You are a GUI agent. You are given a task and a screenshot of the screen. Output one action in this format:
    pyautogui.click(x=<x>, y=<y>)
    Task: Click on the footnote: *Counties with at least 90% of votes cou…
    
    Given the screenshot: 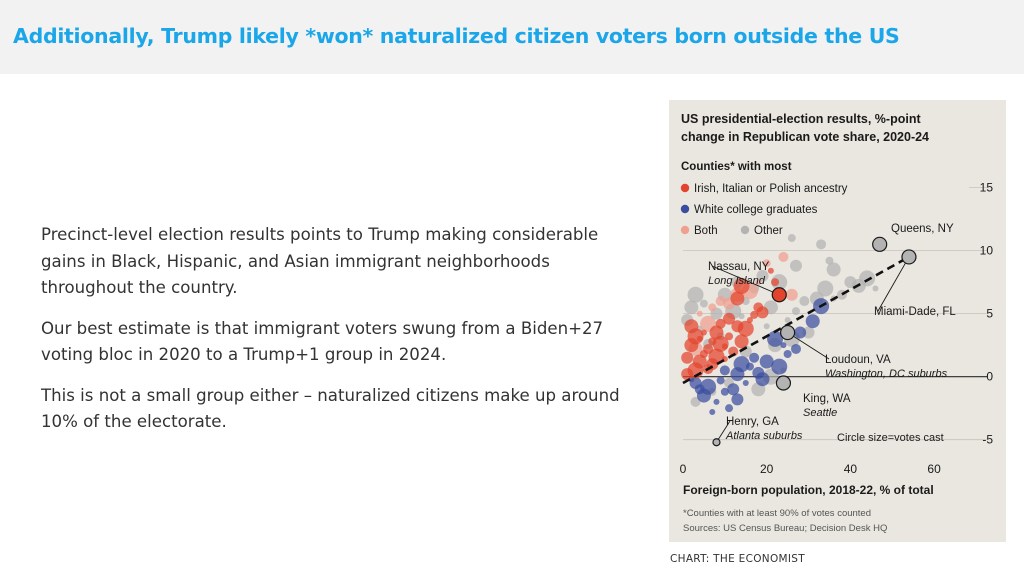 What is the action you would take?
    pyautogui.click(x=777, y=513)
    